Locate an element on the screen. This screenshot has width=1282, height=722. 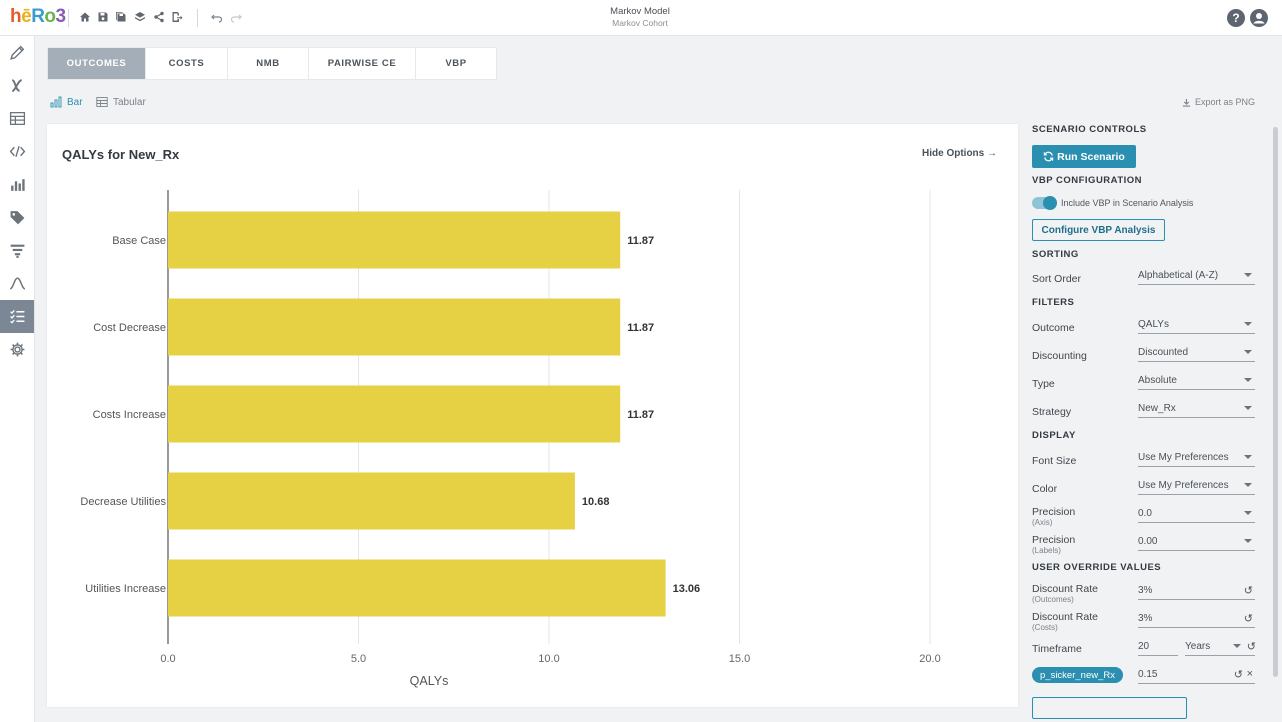
run-scenario-label: Run Scenario is located at coordinates (1091, 156).